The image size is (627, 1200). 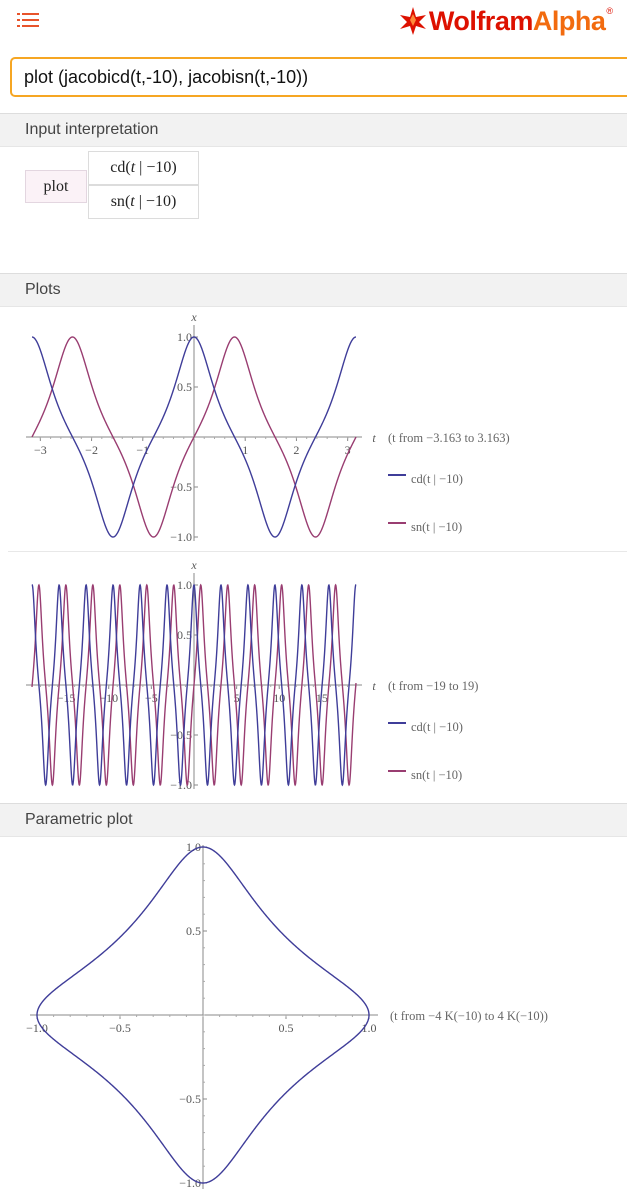 I want to click on pod-header-input-interpretation: Input interpretation, so click(x=313, y=130).